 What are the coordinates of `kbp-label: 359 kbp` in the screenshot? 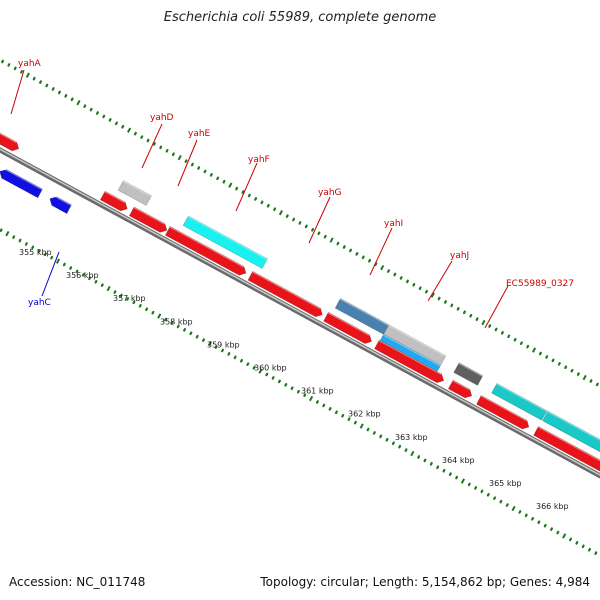 It's located at (223, 344).